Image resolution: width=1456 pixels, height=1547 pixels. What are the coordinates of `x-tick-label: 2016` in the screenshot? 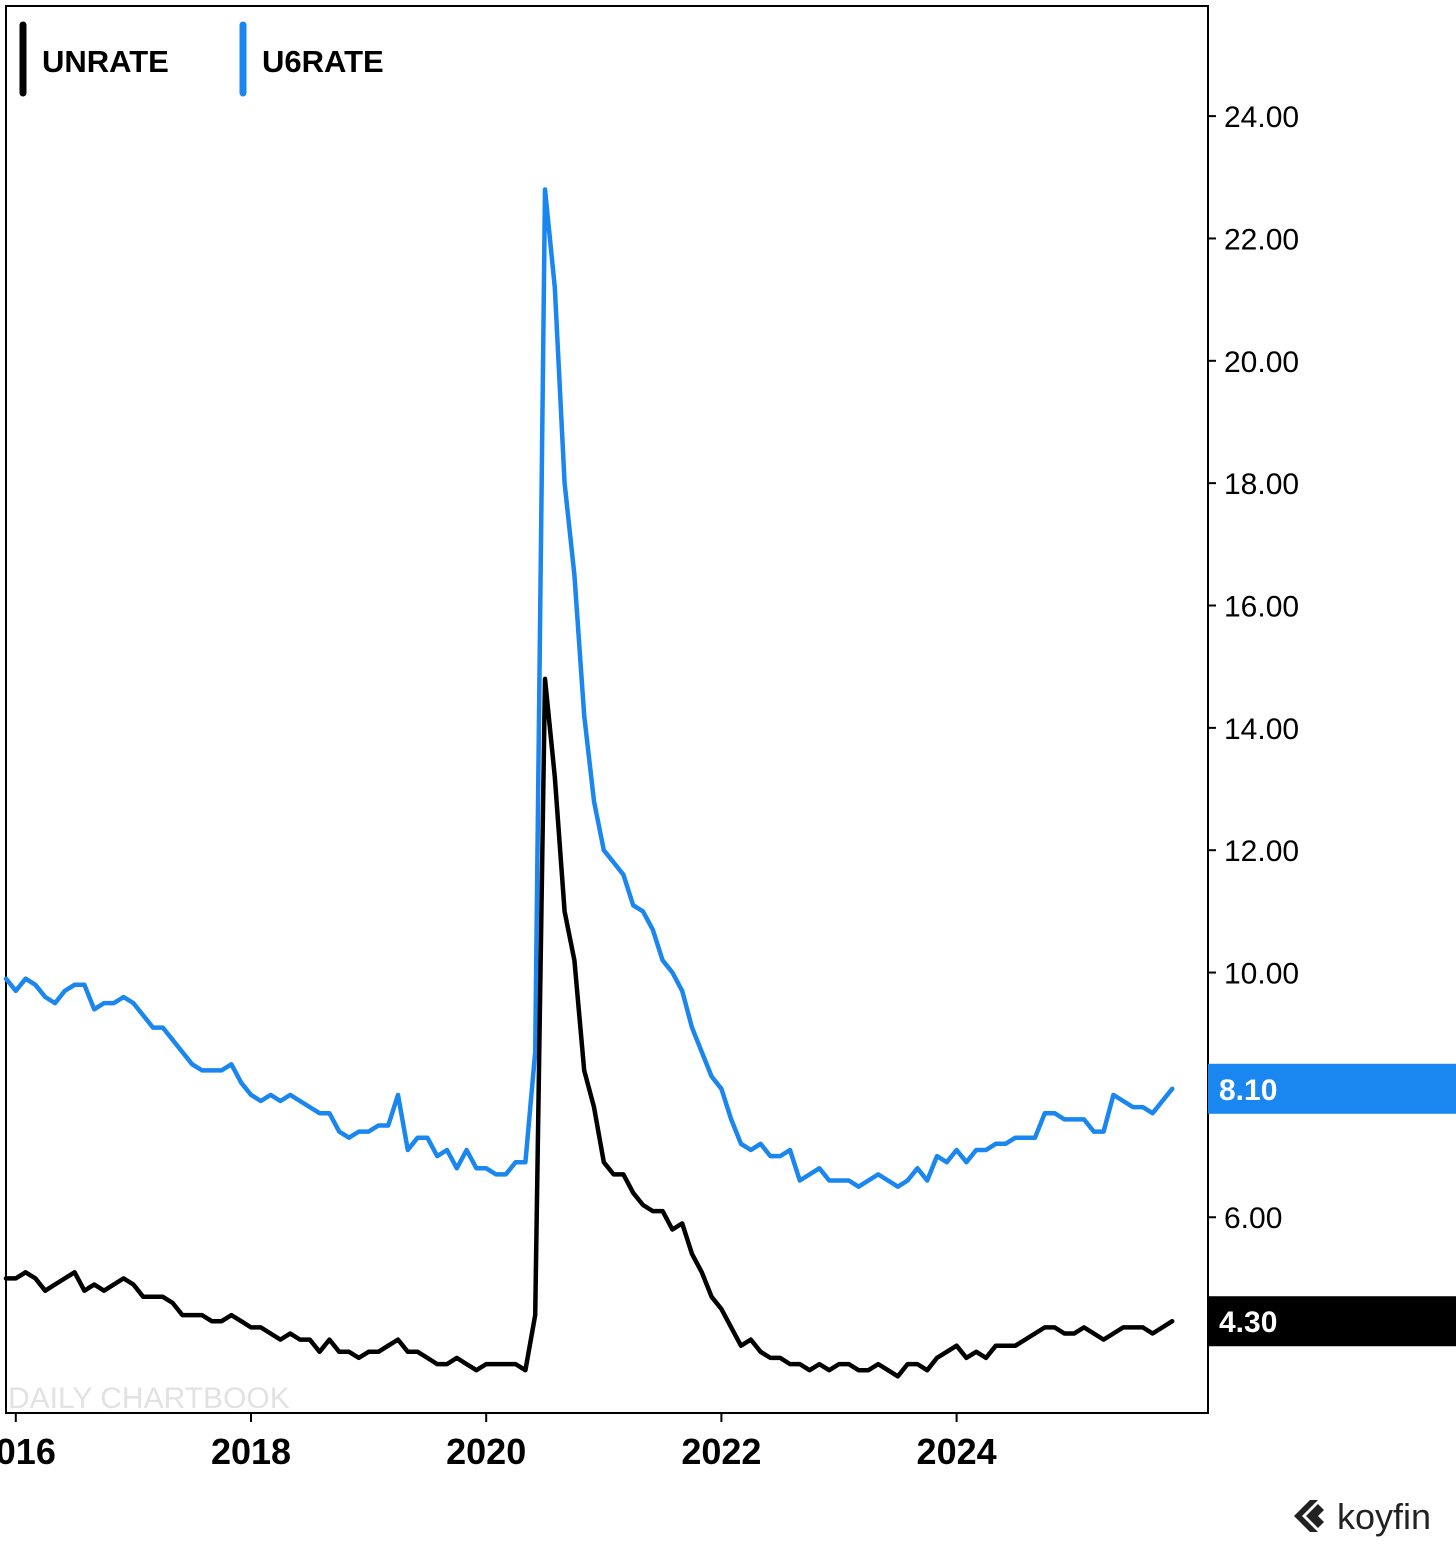 It's located at (28, 1451).